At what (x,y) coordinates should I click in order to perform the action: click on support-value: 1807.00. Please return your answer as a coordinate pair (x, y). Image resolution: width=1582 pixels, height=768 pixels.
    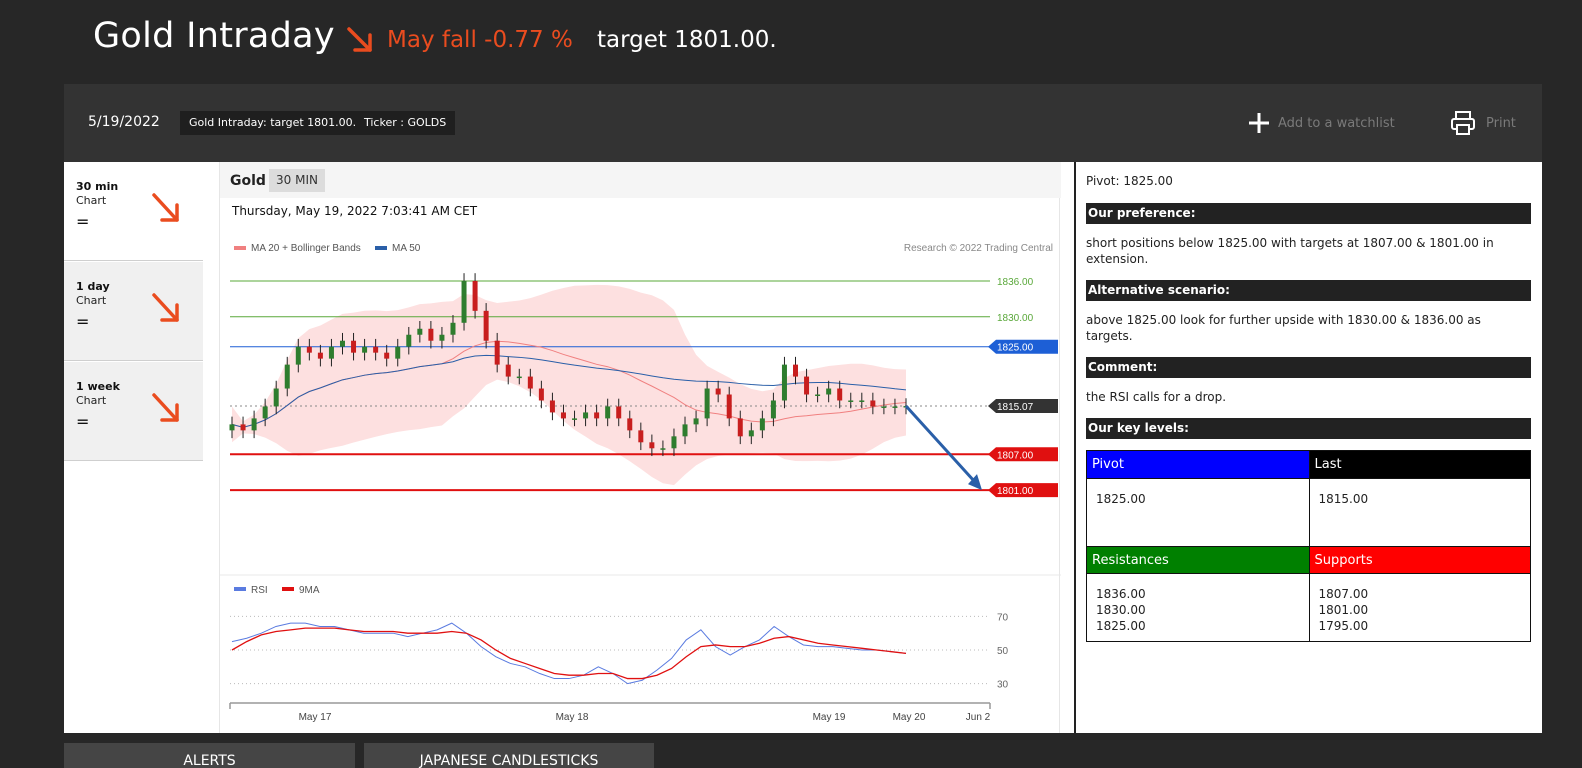
    Looking at the image, I should click on (1343, 594).